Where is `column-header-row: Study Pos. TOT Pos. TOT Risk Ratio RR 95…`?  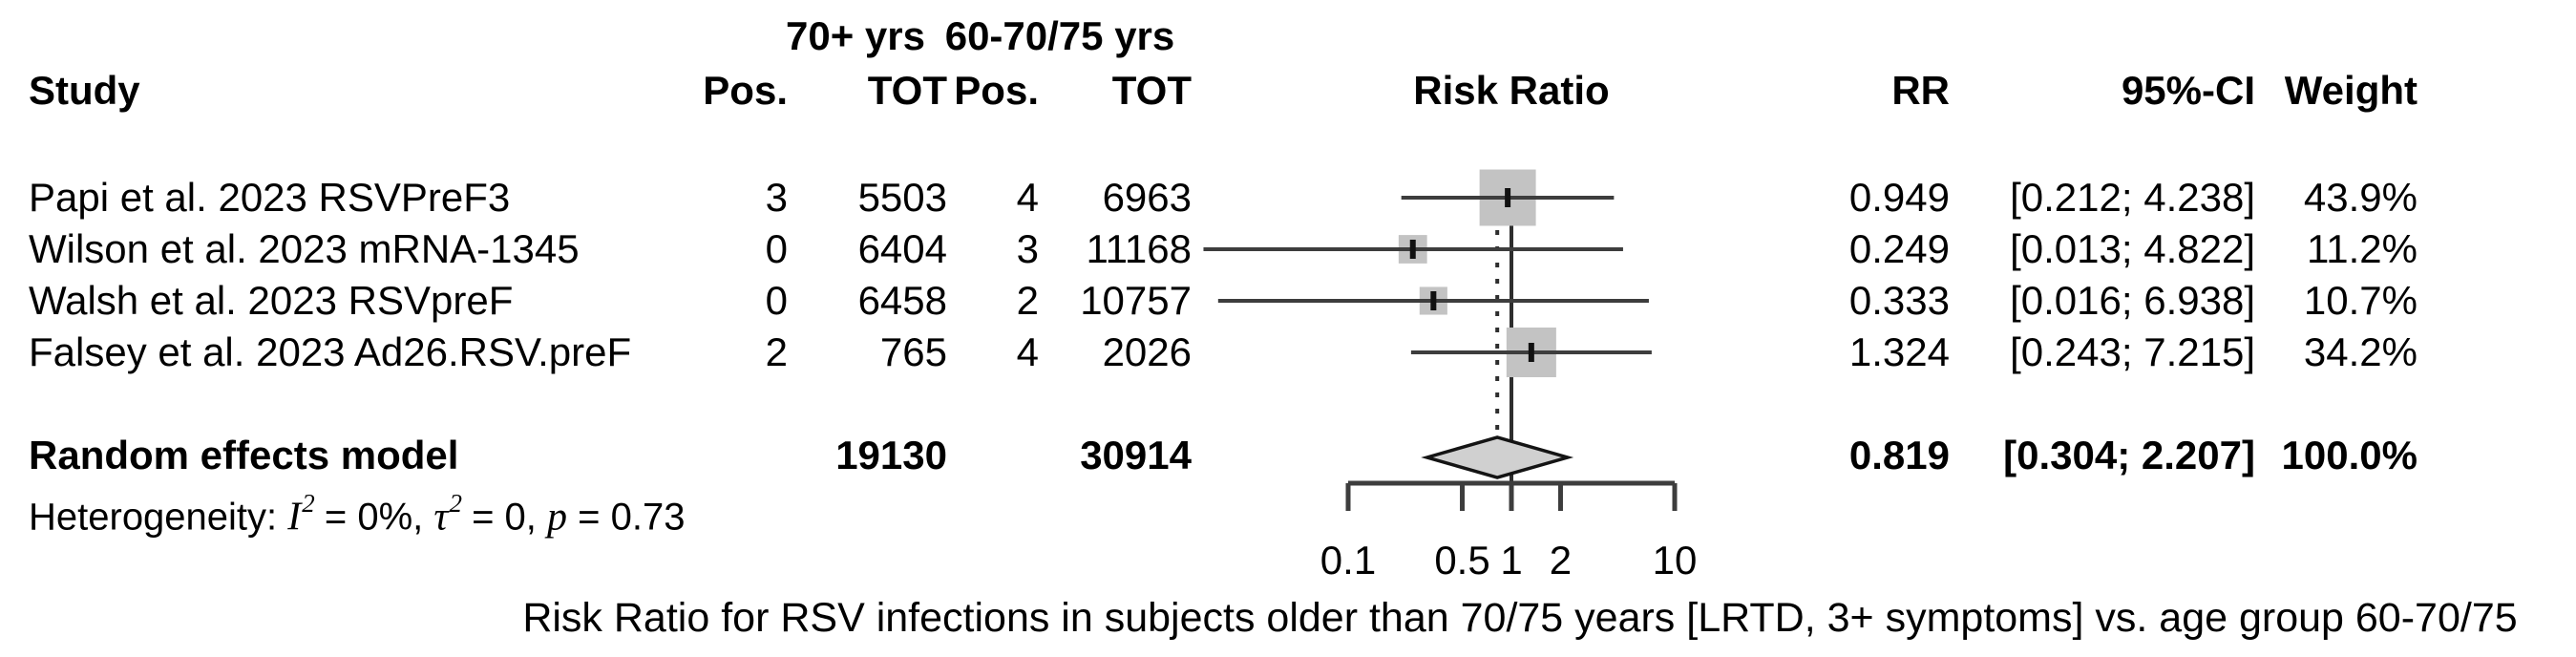
column-header-row: Study Pos. TOT Pos. TOT Risk Ratio RR 95… is located at coordinates (1288, 91).